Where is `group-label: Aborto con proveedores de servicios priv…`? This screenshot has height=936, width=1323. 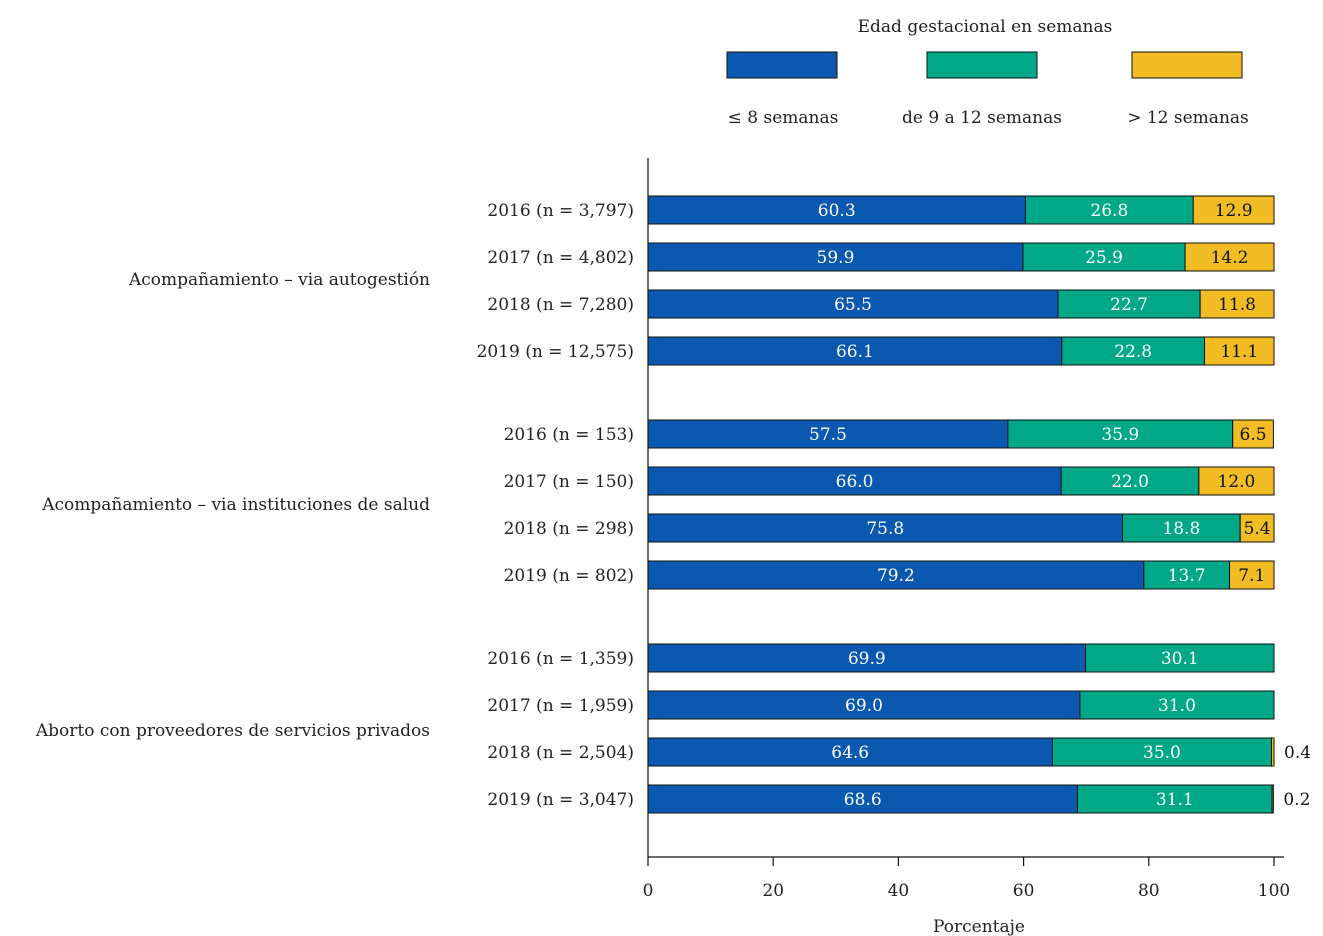 group-label: Aborto con proveedores de servicios priv… is located at coordinates (232, 731).